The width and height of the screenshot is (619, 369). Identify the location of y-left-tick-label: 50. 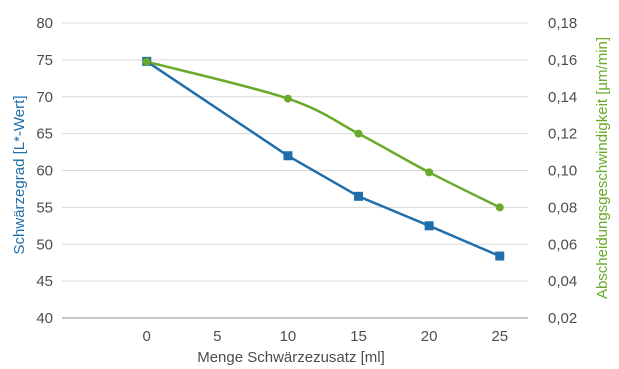
(44, 244).